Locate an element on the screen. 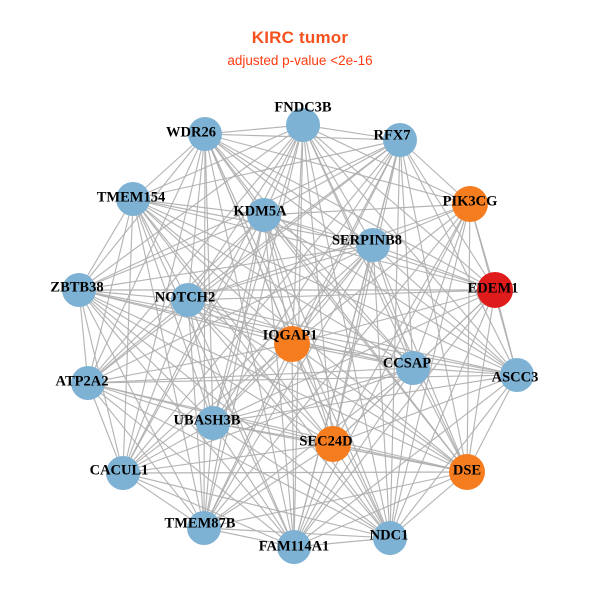  graph-node-ascc3 is located at coordinates (517, 375).